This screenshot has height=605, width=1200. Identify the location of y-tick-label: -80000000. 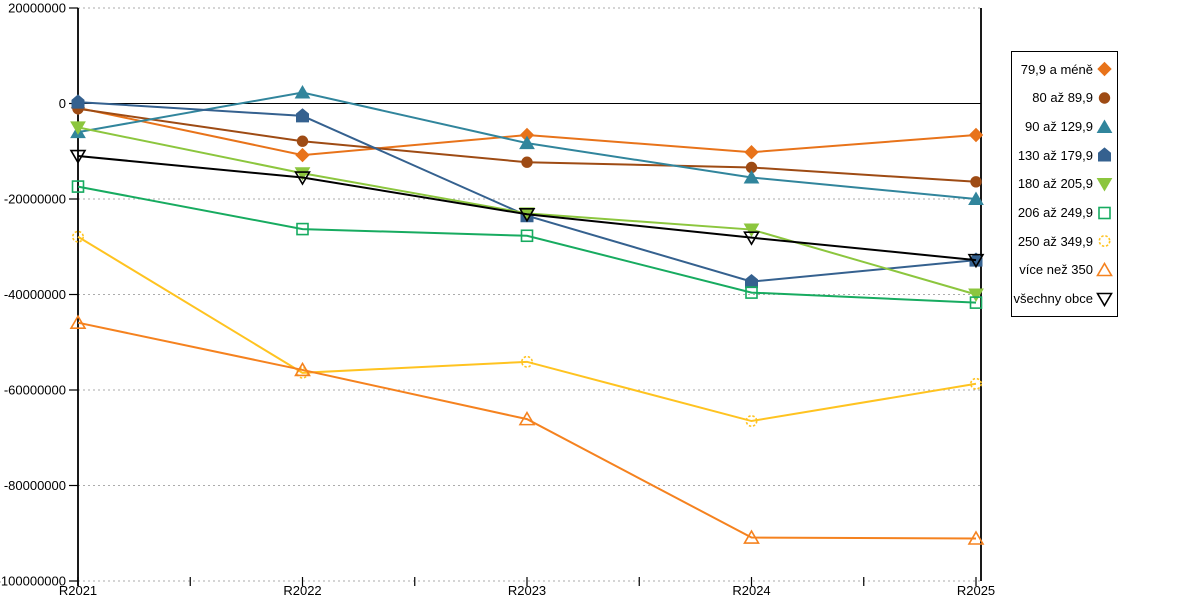
(35, 485).